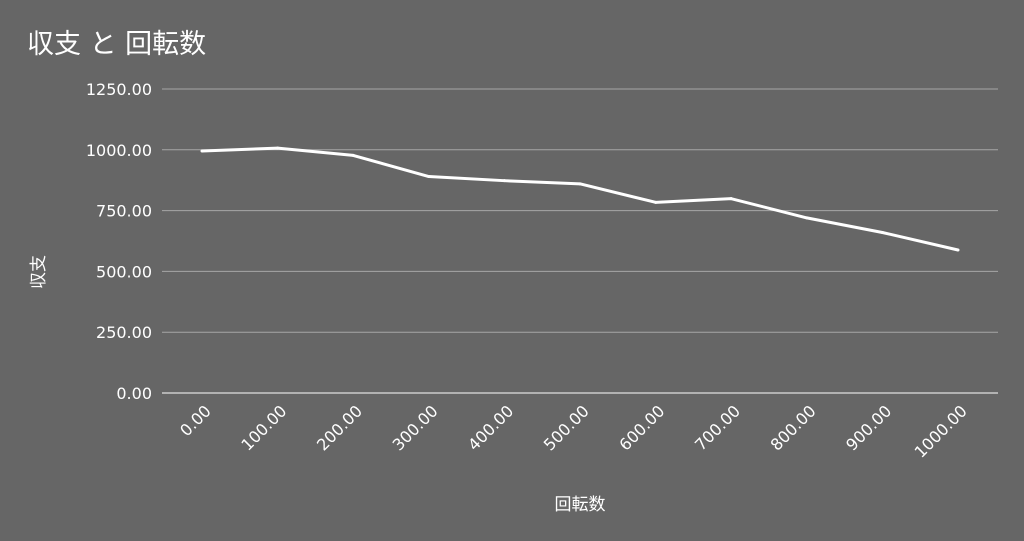 Image resolution: width=1024 pixels, height=541 pixels. I want to click on y-axis-label: 収支, so click(39, 272).